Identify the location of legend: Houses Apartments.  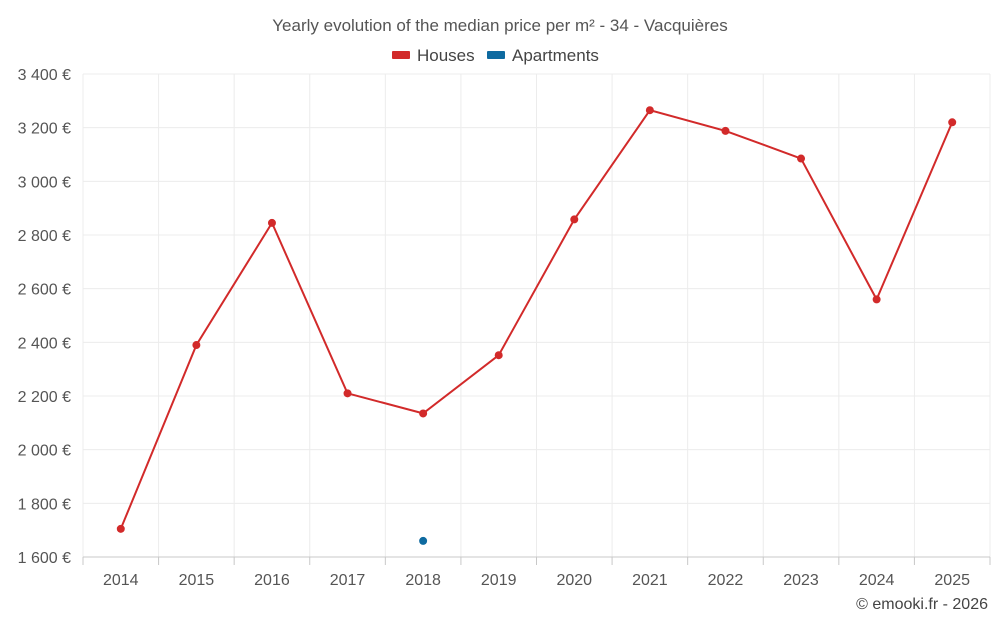
(495, 55).